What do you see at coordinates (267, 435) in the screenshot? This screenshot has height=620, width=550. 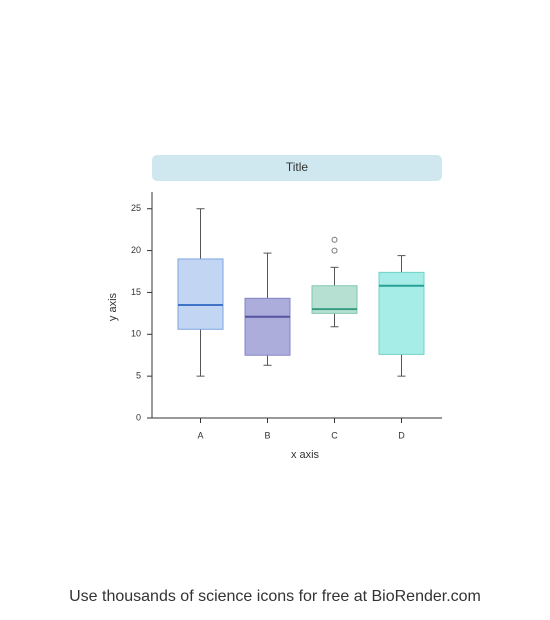 I see `x-tick-label: B` at bounding box center [267, 435].